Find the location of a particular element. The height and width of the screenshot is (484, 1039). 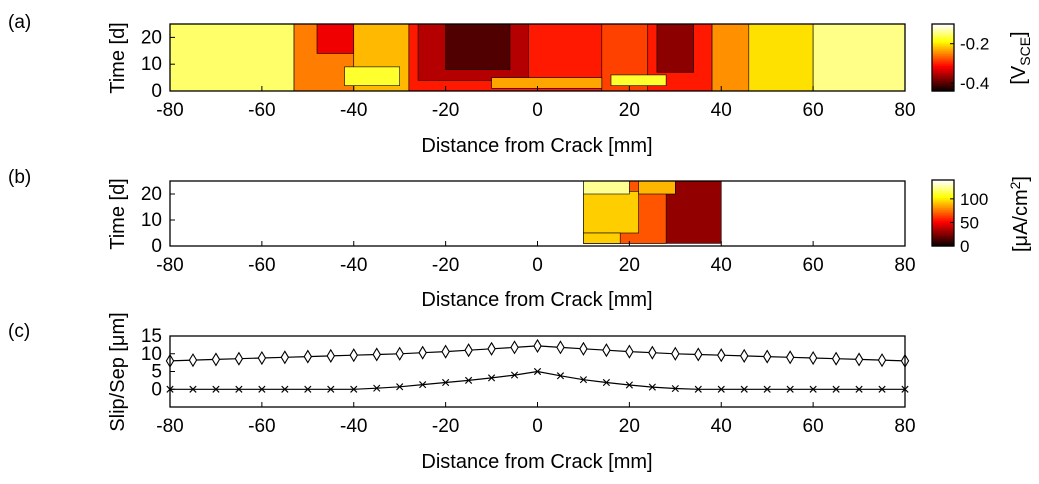

axes-frame-b is located at coordinates (537, 213).